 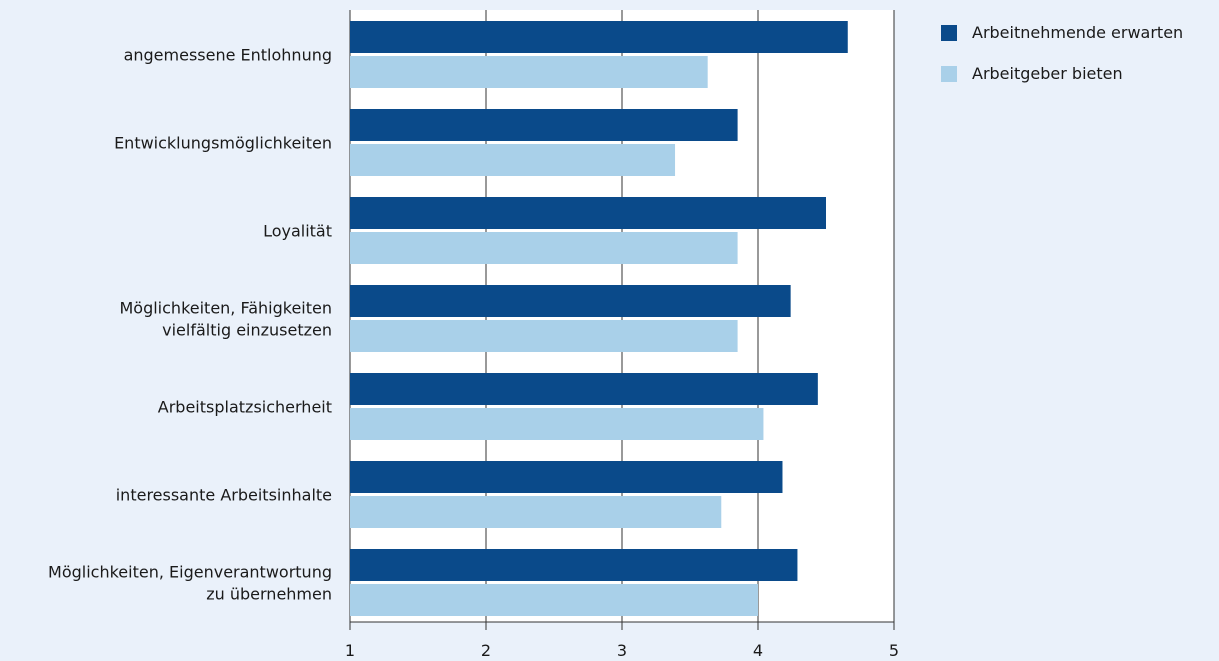 I want to click on category-label: angemessene Entlohnung, so click(x=228, y=55).